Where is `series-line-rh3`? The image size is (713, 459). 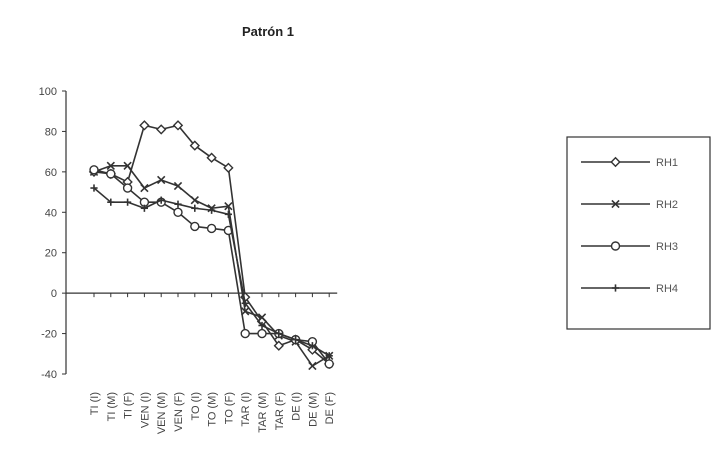
series-line-rh3 is located at coordinates (211, 267).